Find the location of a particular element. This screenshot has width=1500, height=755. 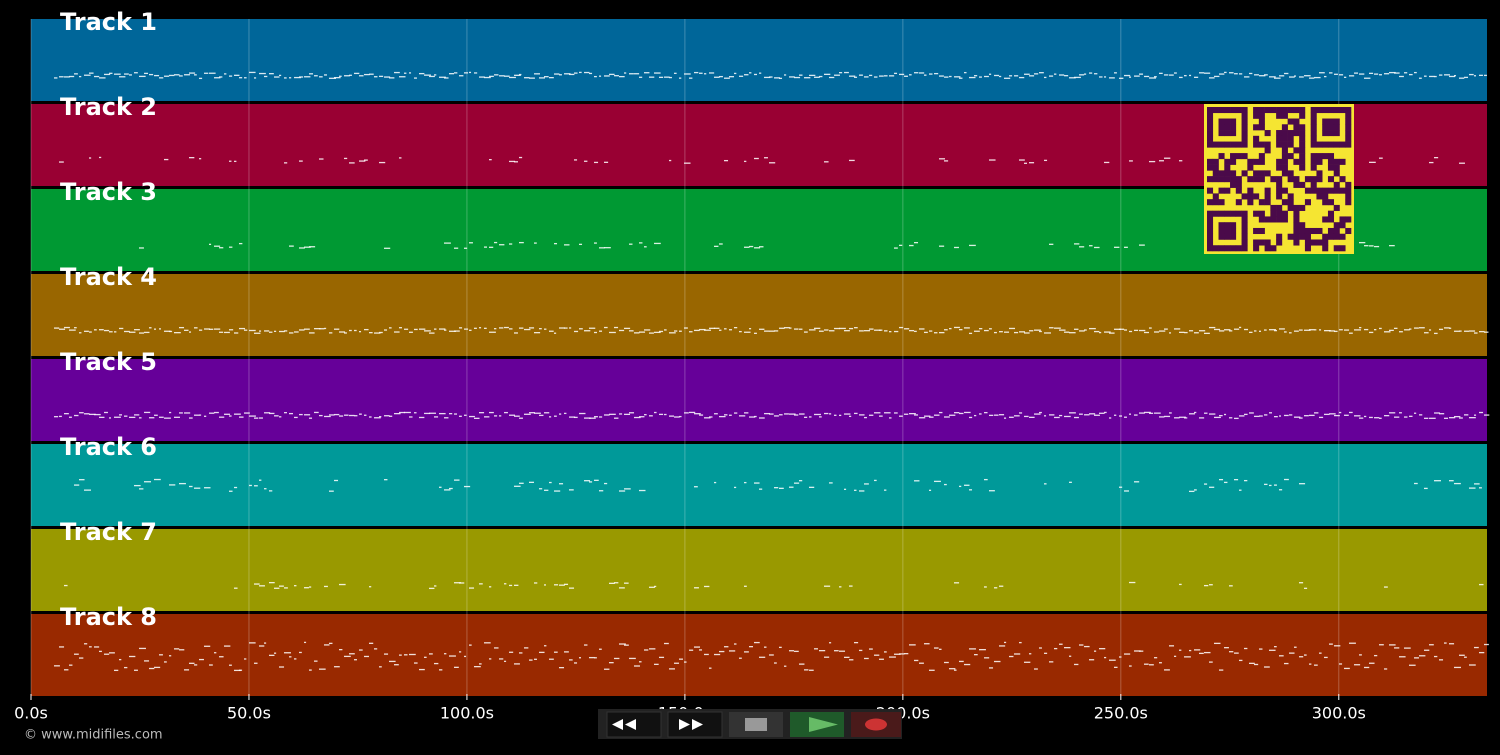

record-button is located at coordinates (876, 724).